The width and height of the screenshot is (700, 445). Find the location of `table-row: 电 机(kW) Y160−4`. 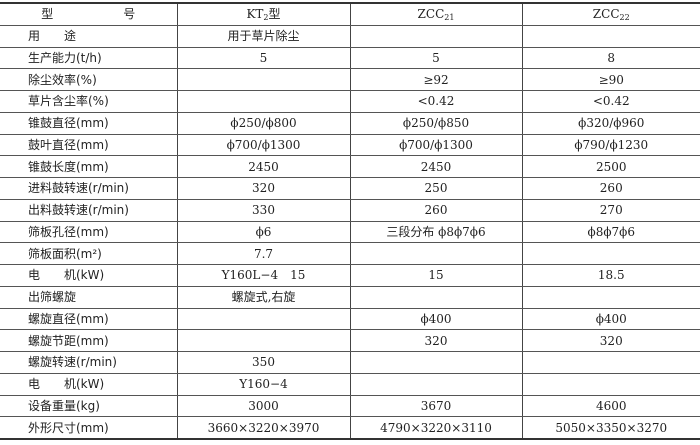

table-row: 电 机(kW) Y160−4 is located at coordinates (350, 384).